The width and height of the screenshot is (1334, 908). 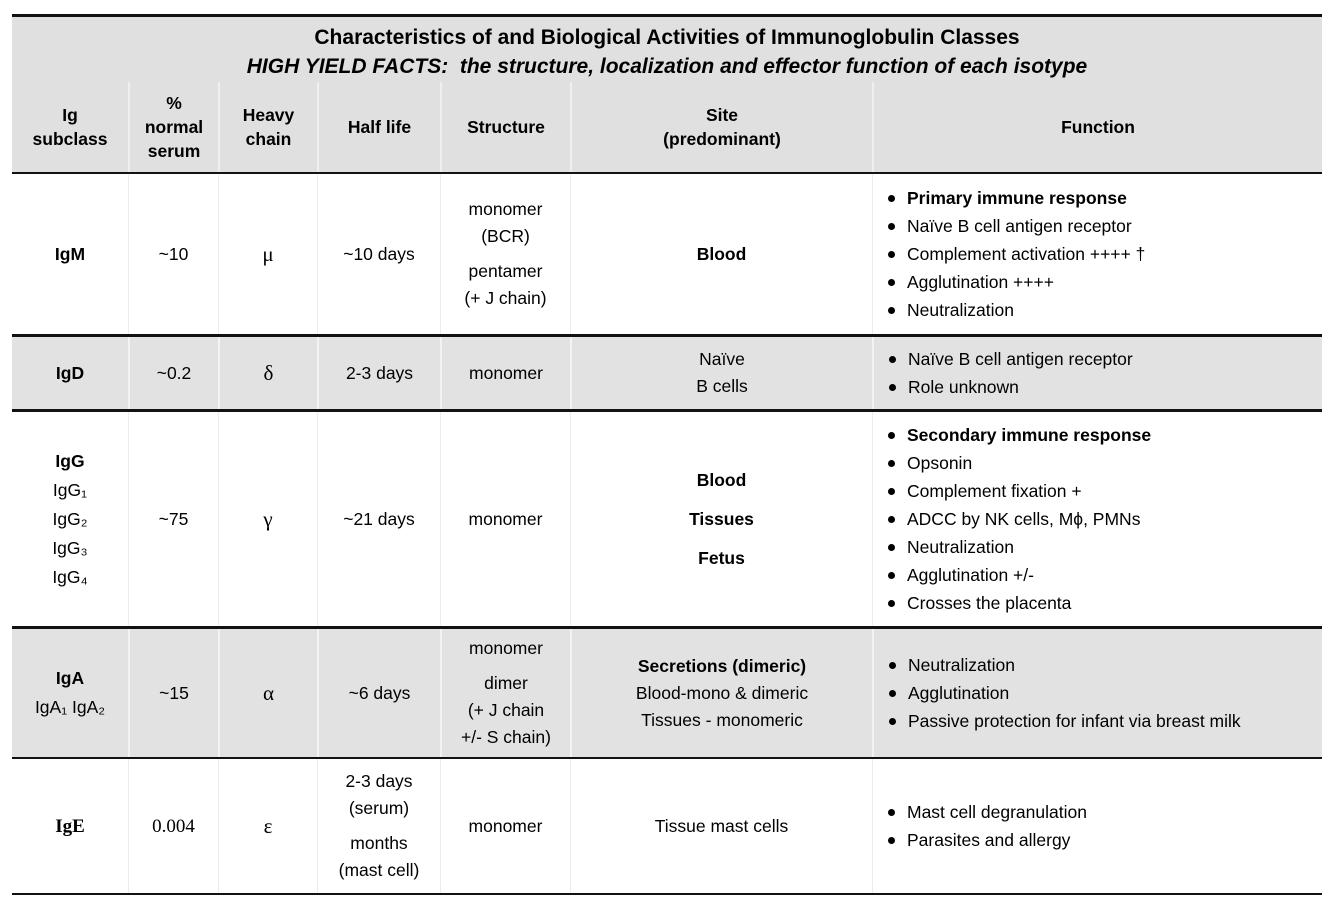 I want to click on percent-serum-value: ~15, so click(x=174, y=692).